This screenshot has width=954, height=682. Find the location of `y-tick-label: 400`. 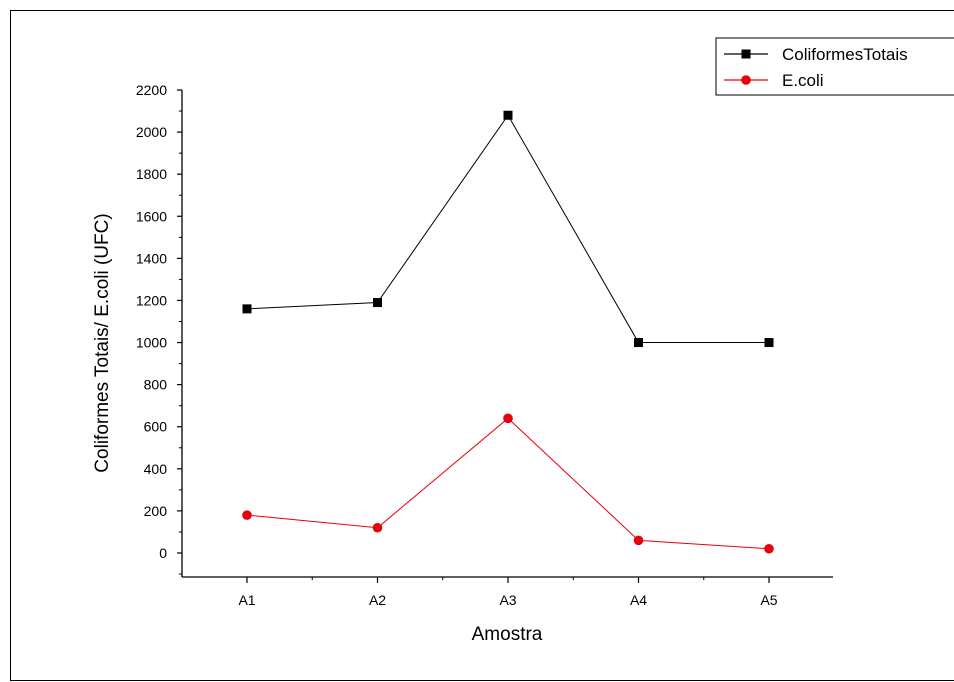

y-tick-label: 400 is located at coordinates (156, 469).